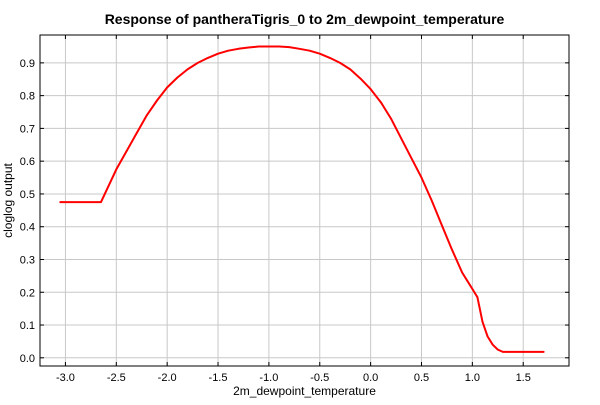  What do you see at coordinates (27, 97) in the screenshot?
I see `y-tick-label: 0.8` at bounding box center [27, 97].